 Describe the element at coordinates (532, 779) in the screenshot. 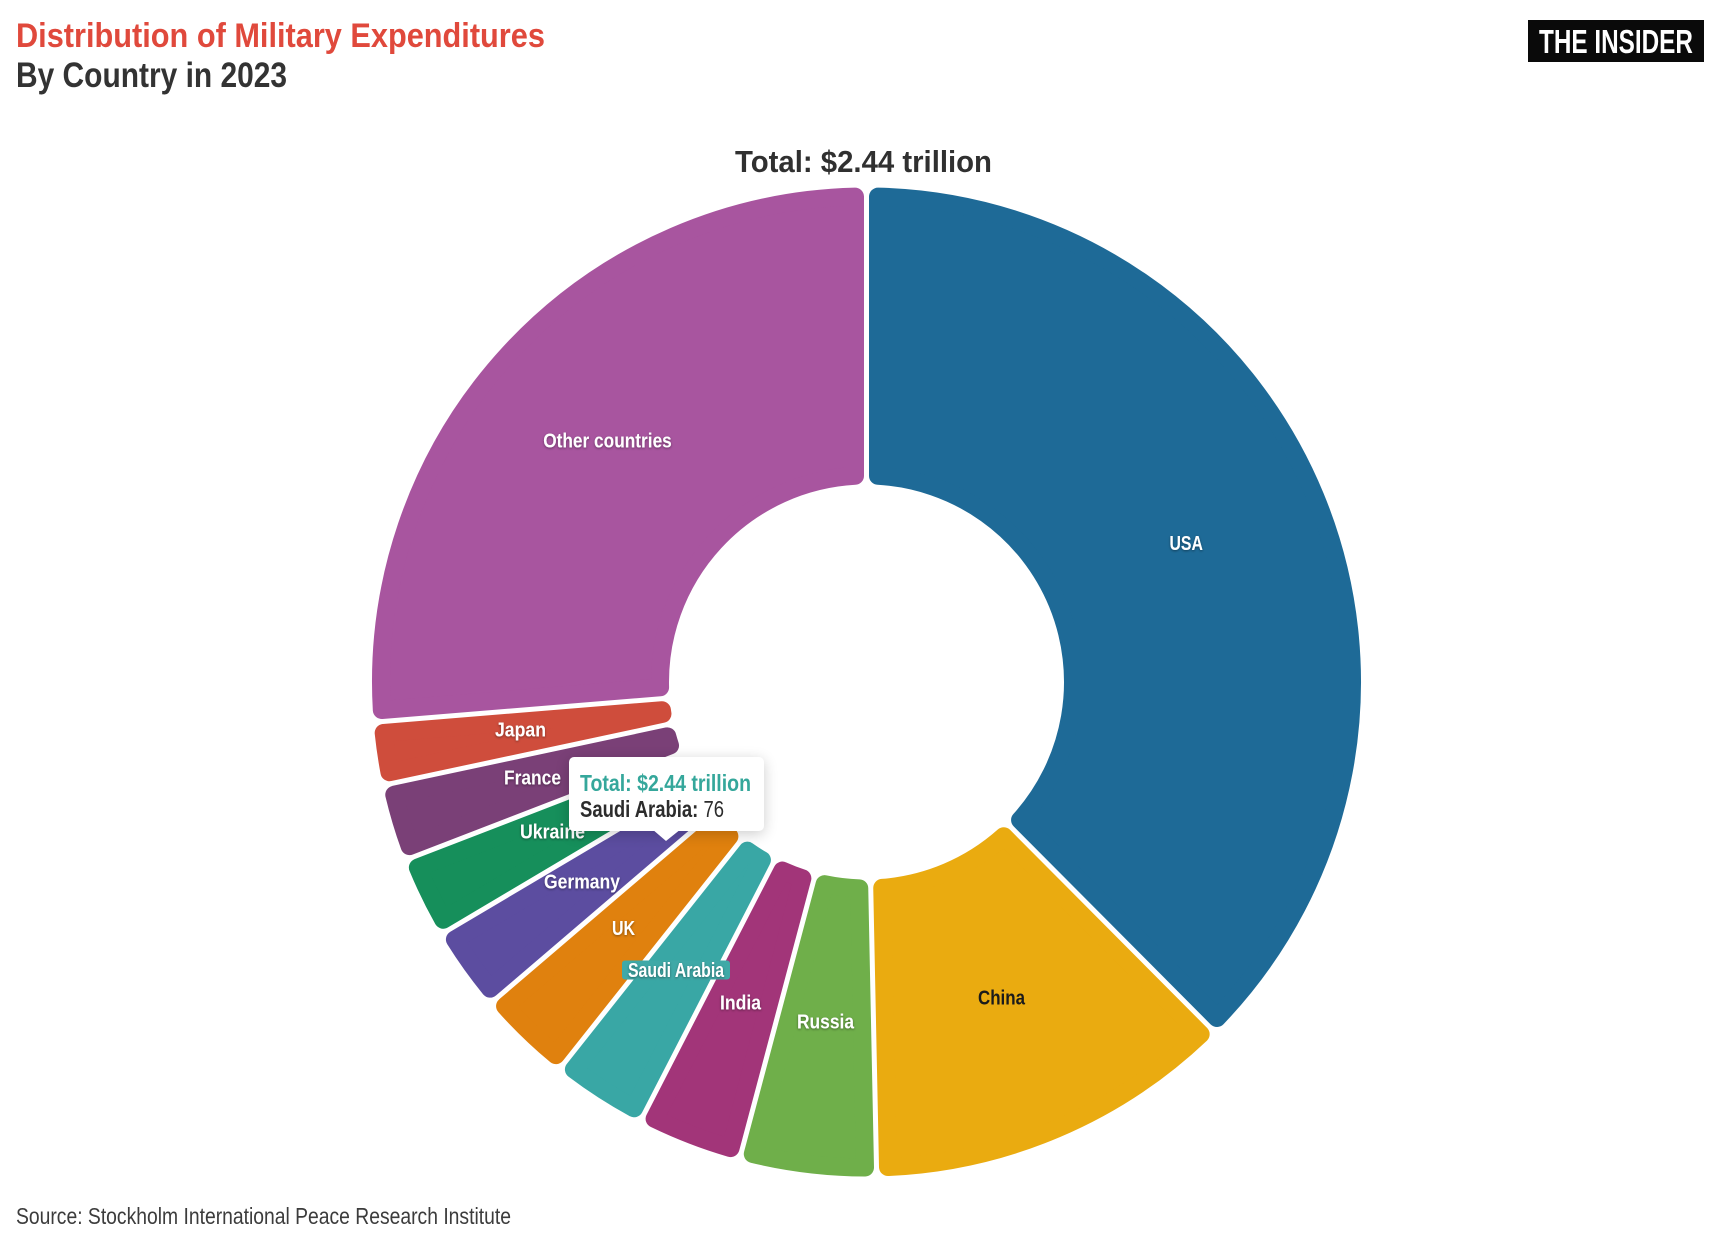

I see `svg-text: France` at that location.